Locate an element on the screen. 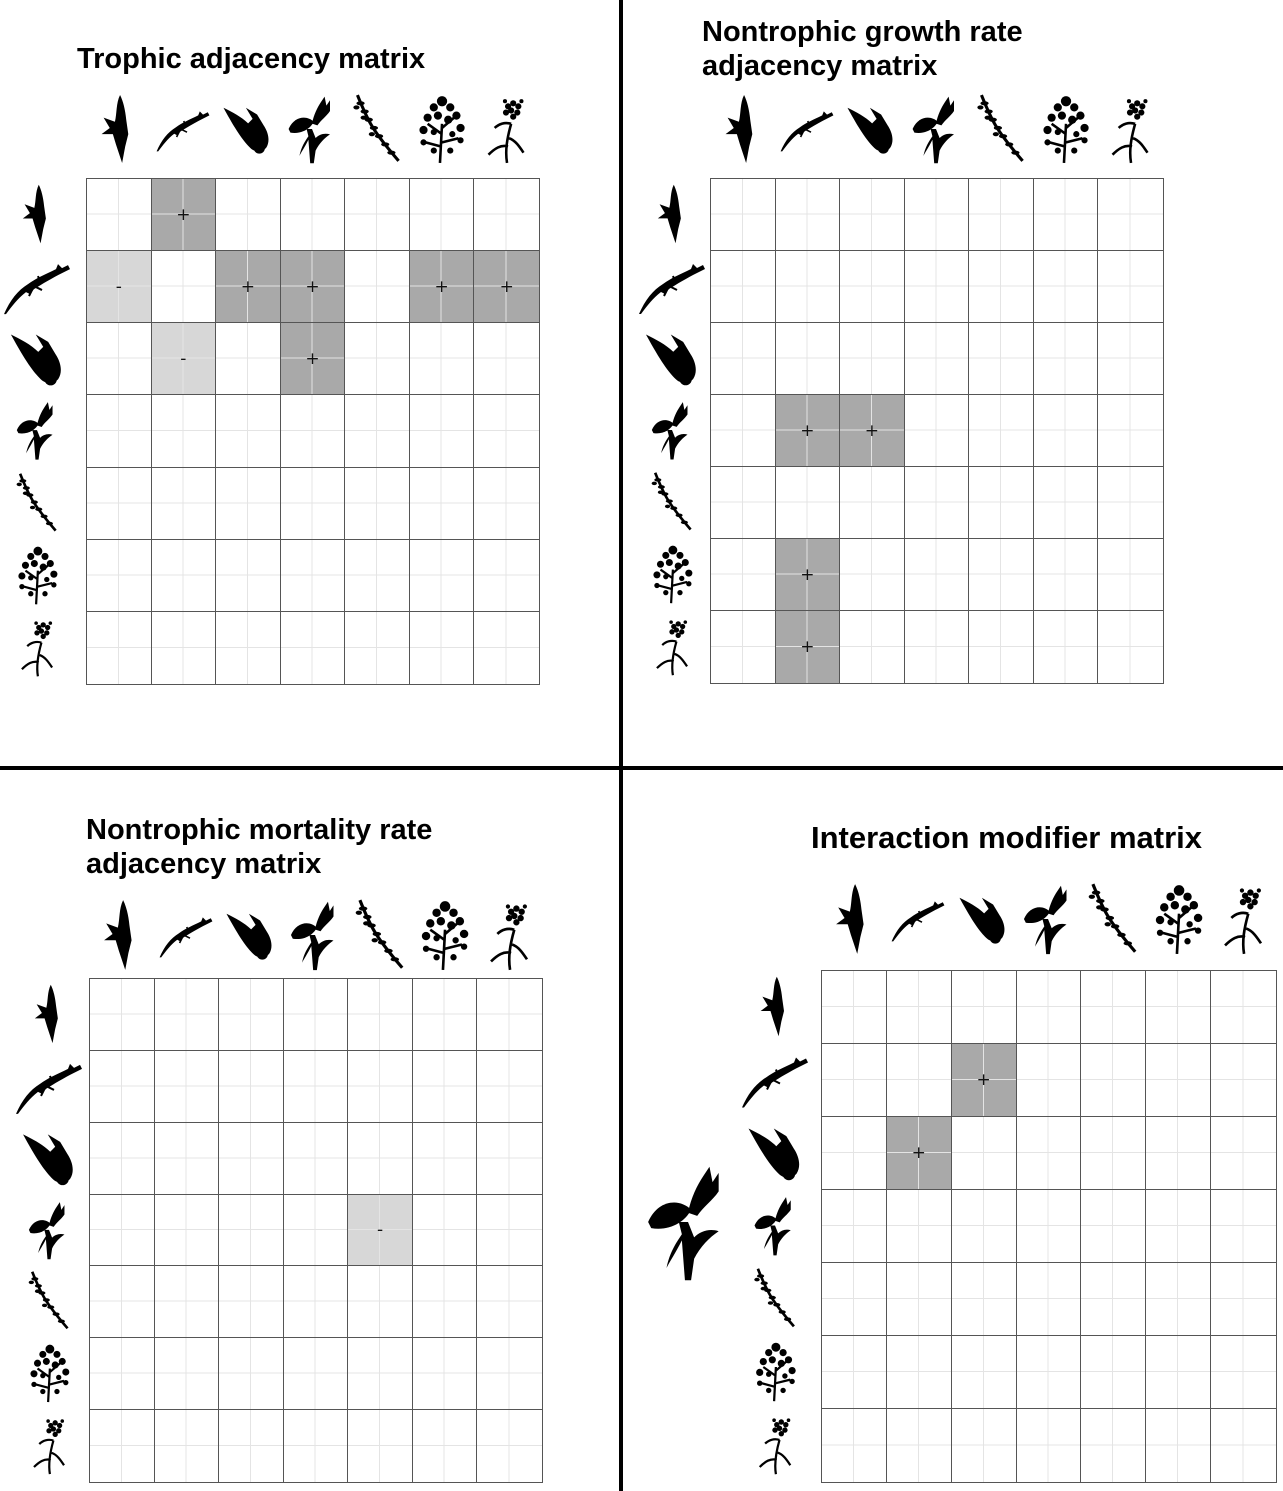  panel-title: Interaction modifier matrix is located at coordinates (1006, 838).